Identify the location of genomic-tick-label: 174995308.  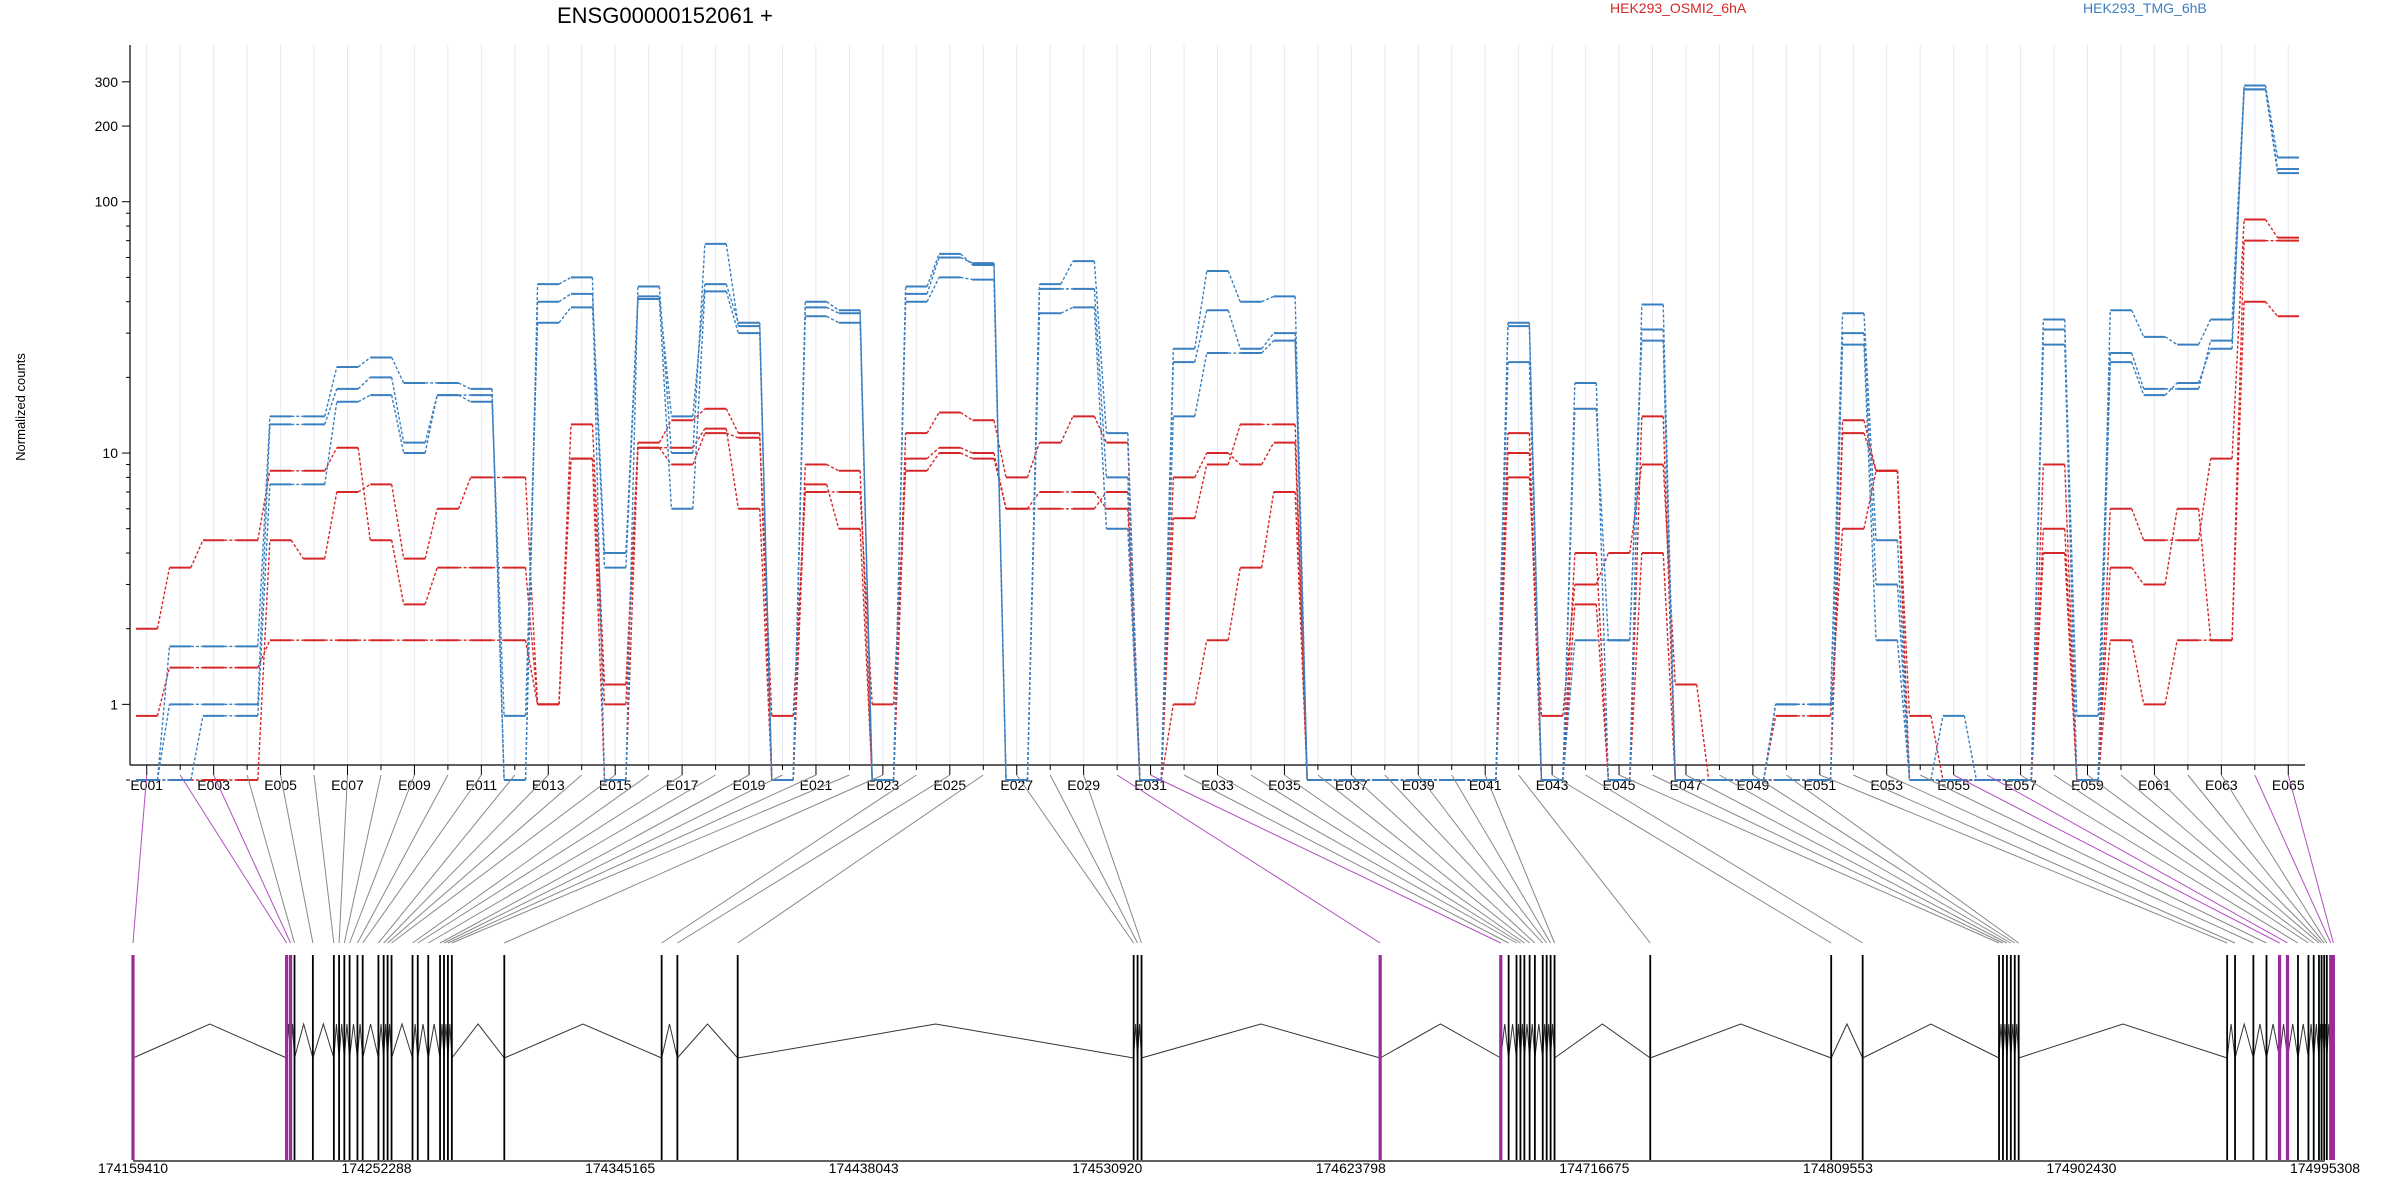
(2325, 1168).